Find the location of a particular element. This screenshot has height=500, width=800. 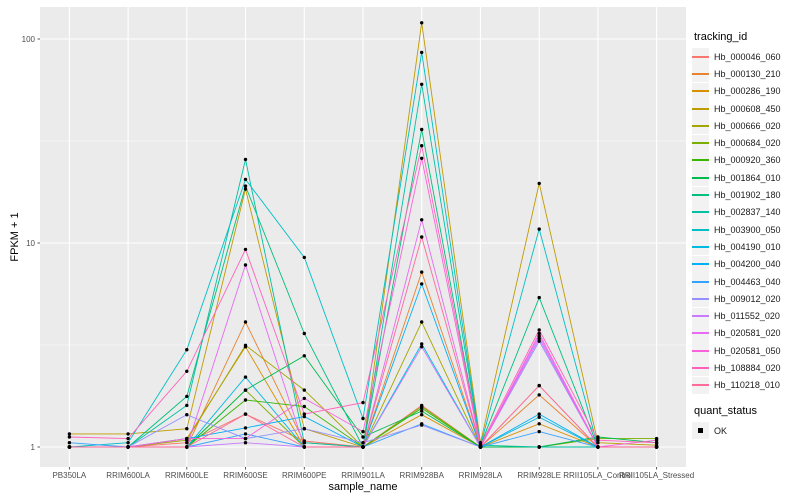

legend-item: Hb_110218_010 is located at coordinates (745, 385).